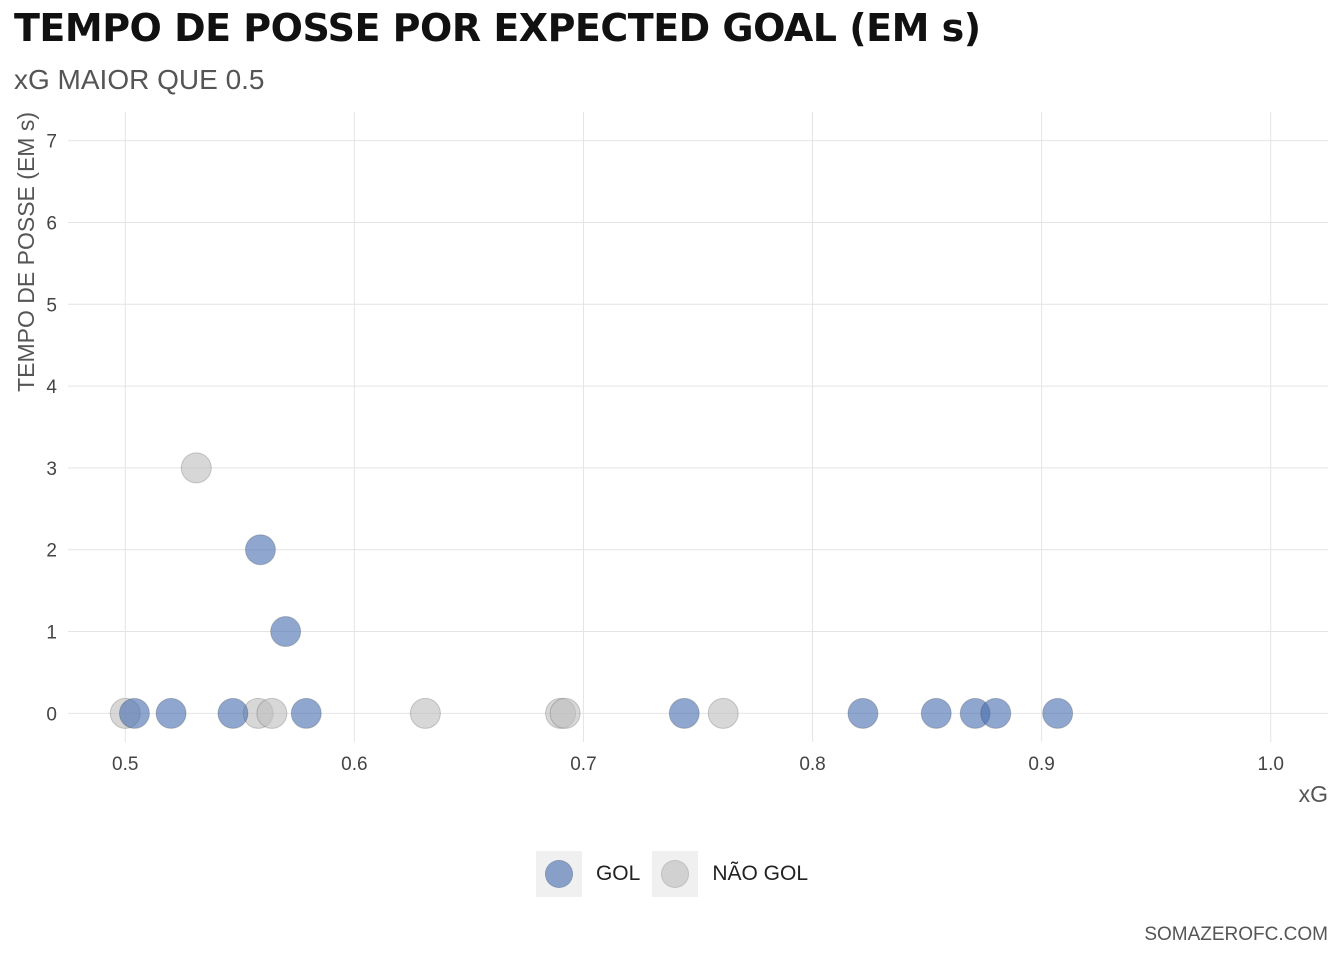 Image resolution: width=1344 pixels, height=960 pixels. What do you see at coordinates (51, 551) in the screenshot?
I see `y-tick-label: 2` at bounding box center [51, 551].